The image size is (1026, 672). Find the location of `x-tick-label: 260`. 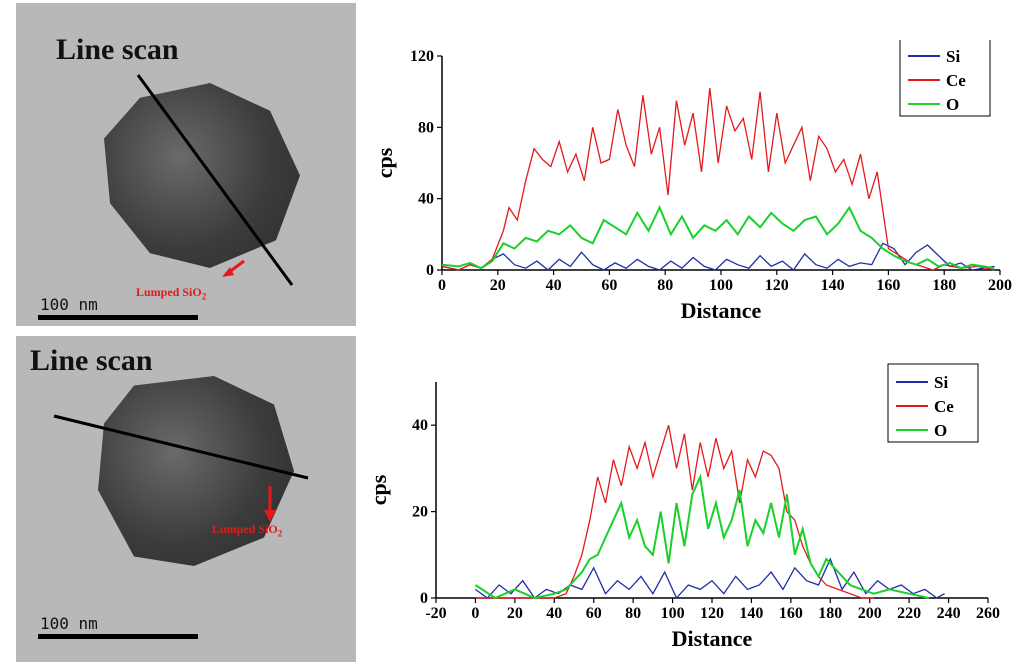

x-tick-label: 260 is located at coordinates (988, 613).